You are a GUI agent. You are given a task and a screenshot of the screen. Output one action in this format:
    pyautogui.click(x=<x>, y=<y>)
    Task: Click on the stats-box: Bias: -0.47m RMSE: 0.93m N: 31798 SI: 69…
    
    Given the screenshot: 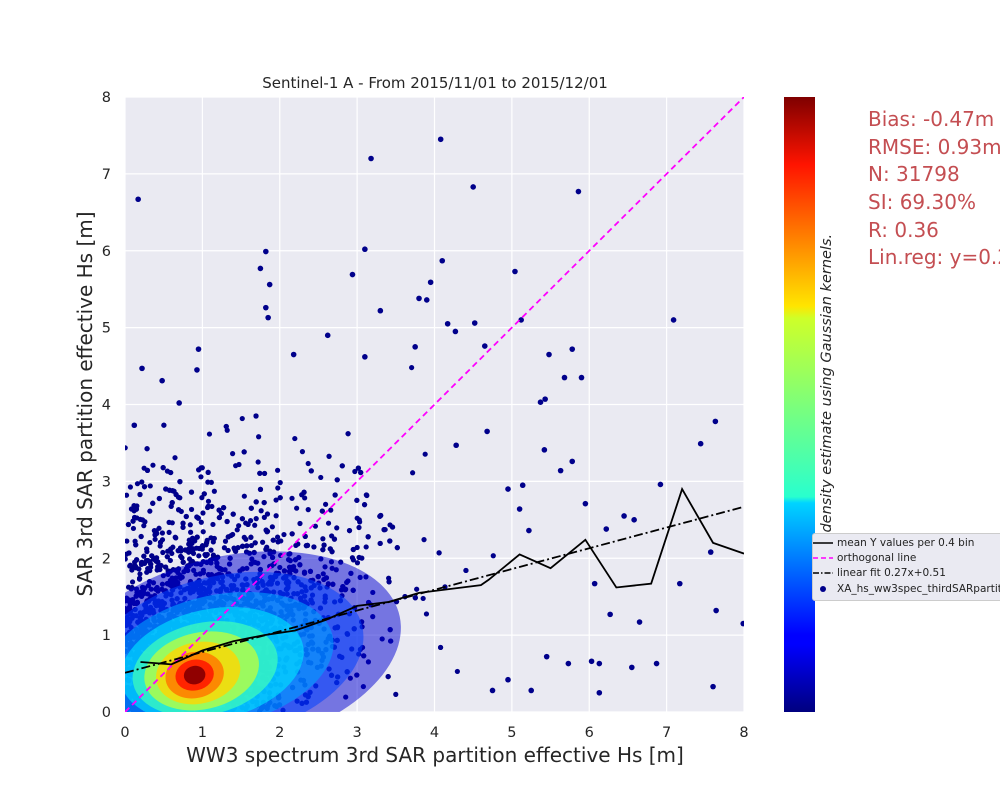 What is the action you would take?
    pyautogui.click(x=934, y=189)
    